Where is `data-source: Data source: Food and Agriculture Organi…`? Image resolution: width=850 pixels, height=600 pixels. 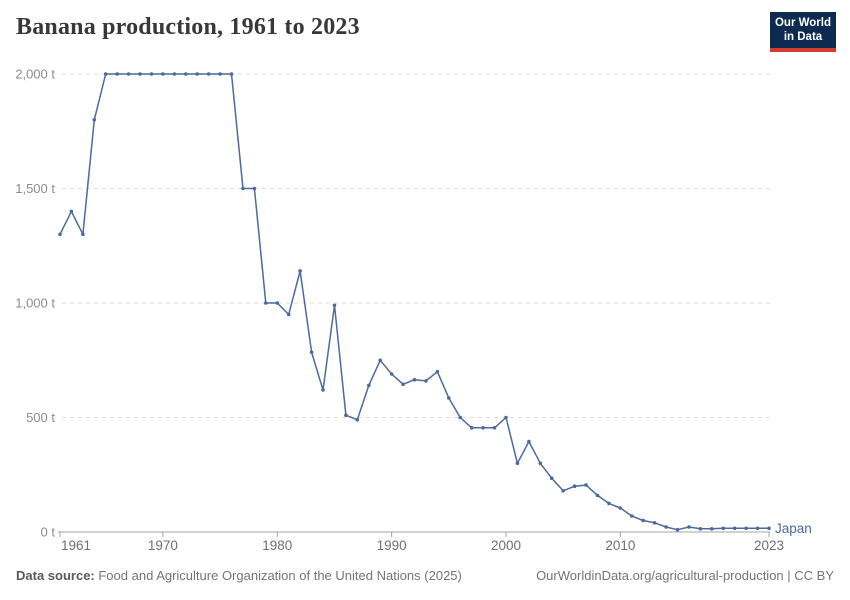
data-source: Data source: Food and Agriculture Organi… is located at coordinates (239, 575).